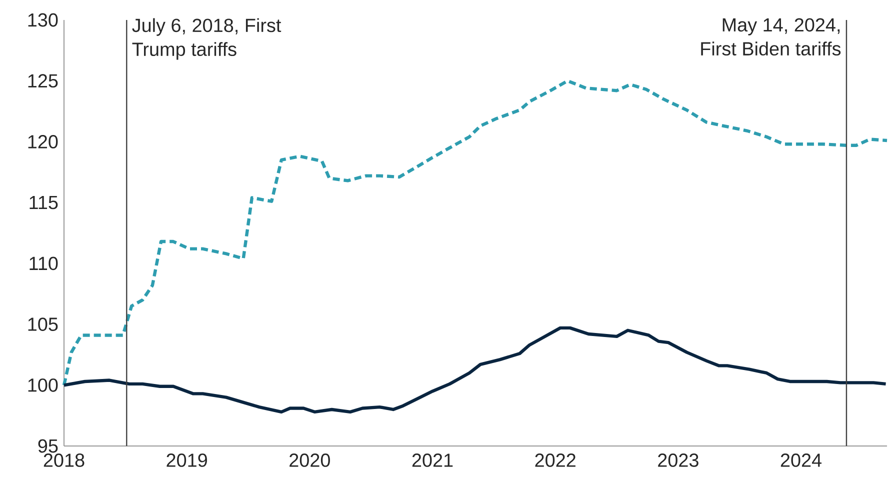 The image size is (891, 486). I want to click on y-tick-label: 105, so click(43, 324).